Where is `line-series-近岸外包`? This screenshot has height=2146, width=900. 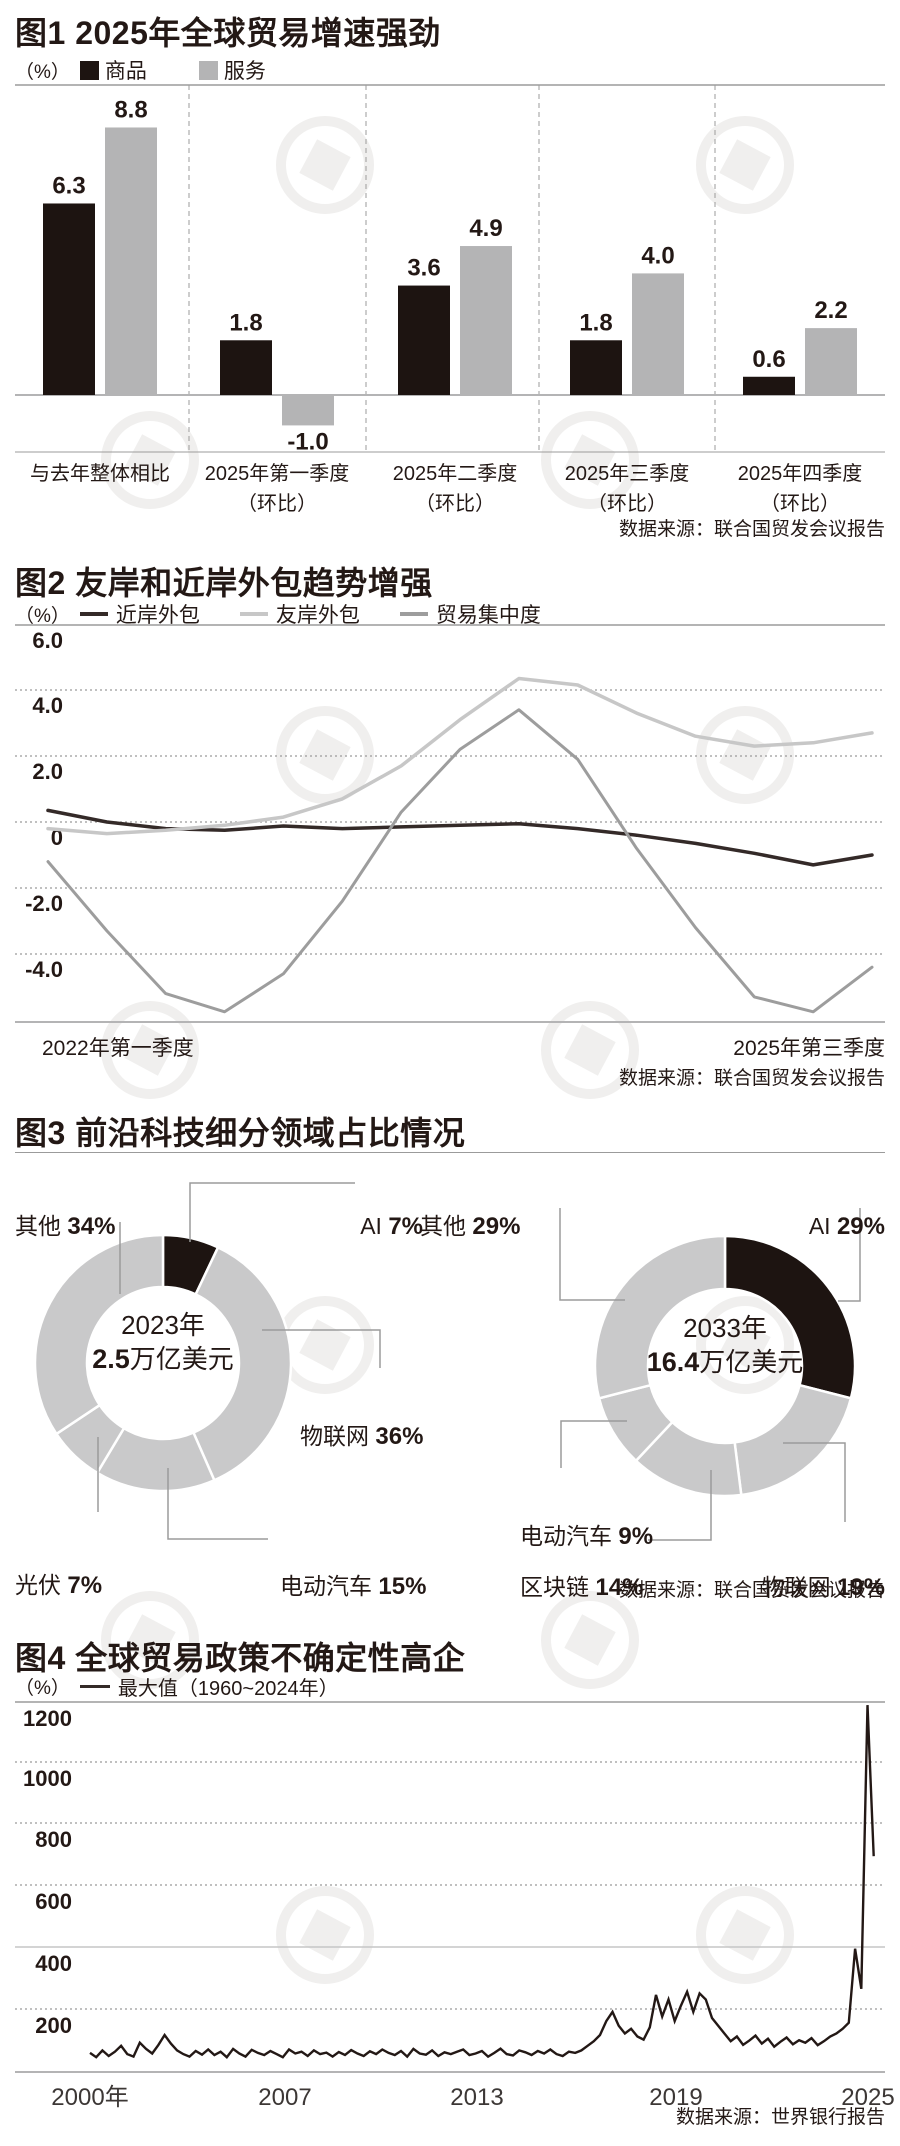 line-series-近岸外包 is located at coordinates (460, 837).